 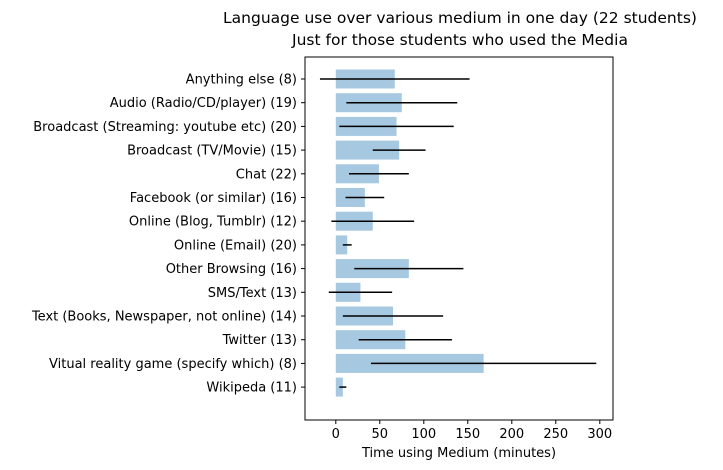 What do you see at coordinates (458, 453) in the screenshot?
I see `x-axis-label: Time using Medium (minutes)` at bounding box center [458, 453].